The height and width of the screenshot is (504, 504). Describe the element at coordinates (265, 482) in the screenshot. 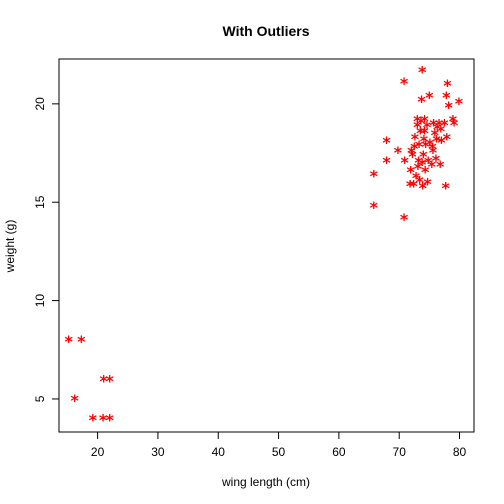

I see `x-axis-label: wing length (cm)` at that location.